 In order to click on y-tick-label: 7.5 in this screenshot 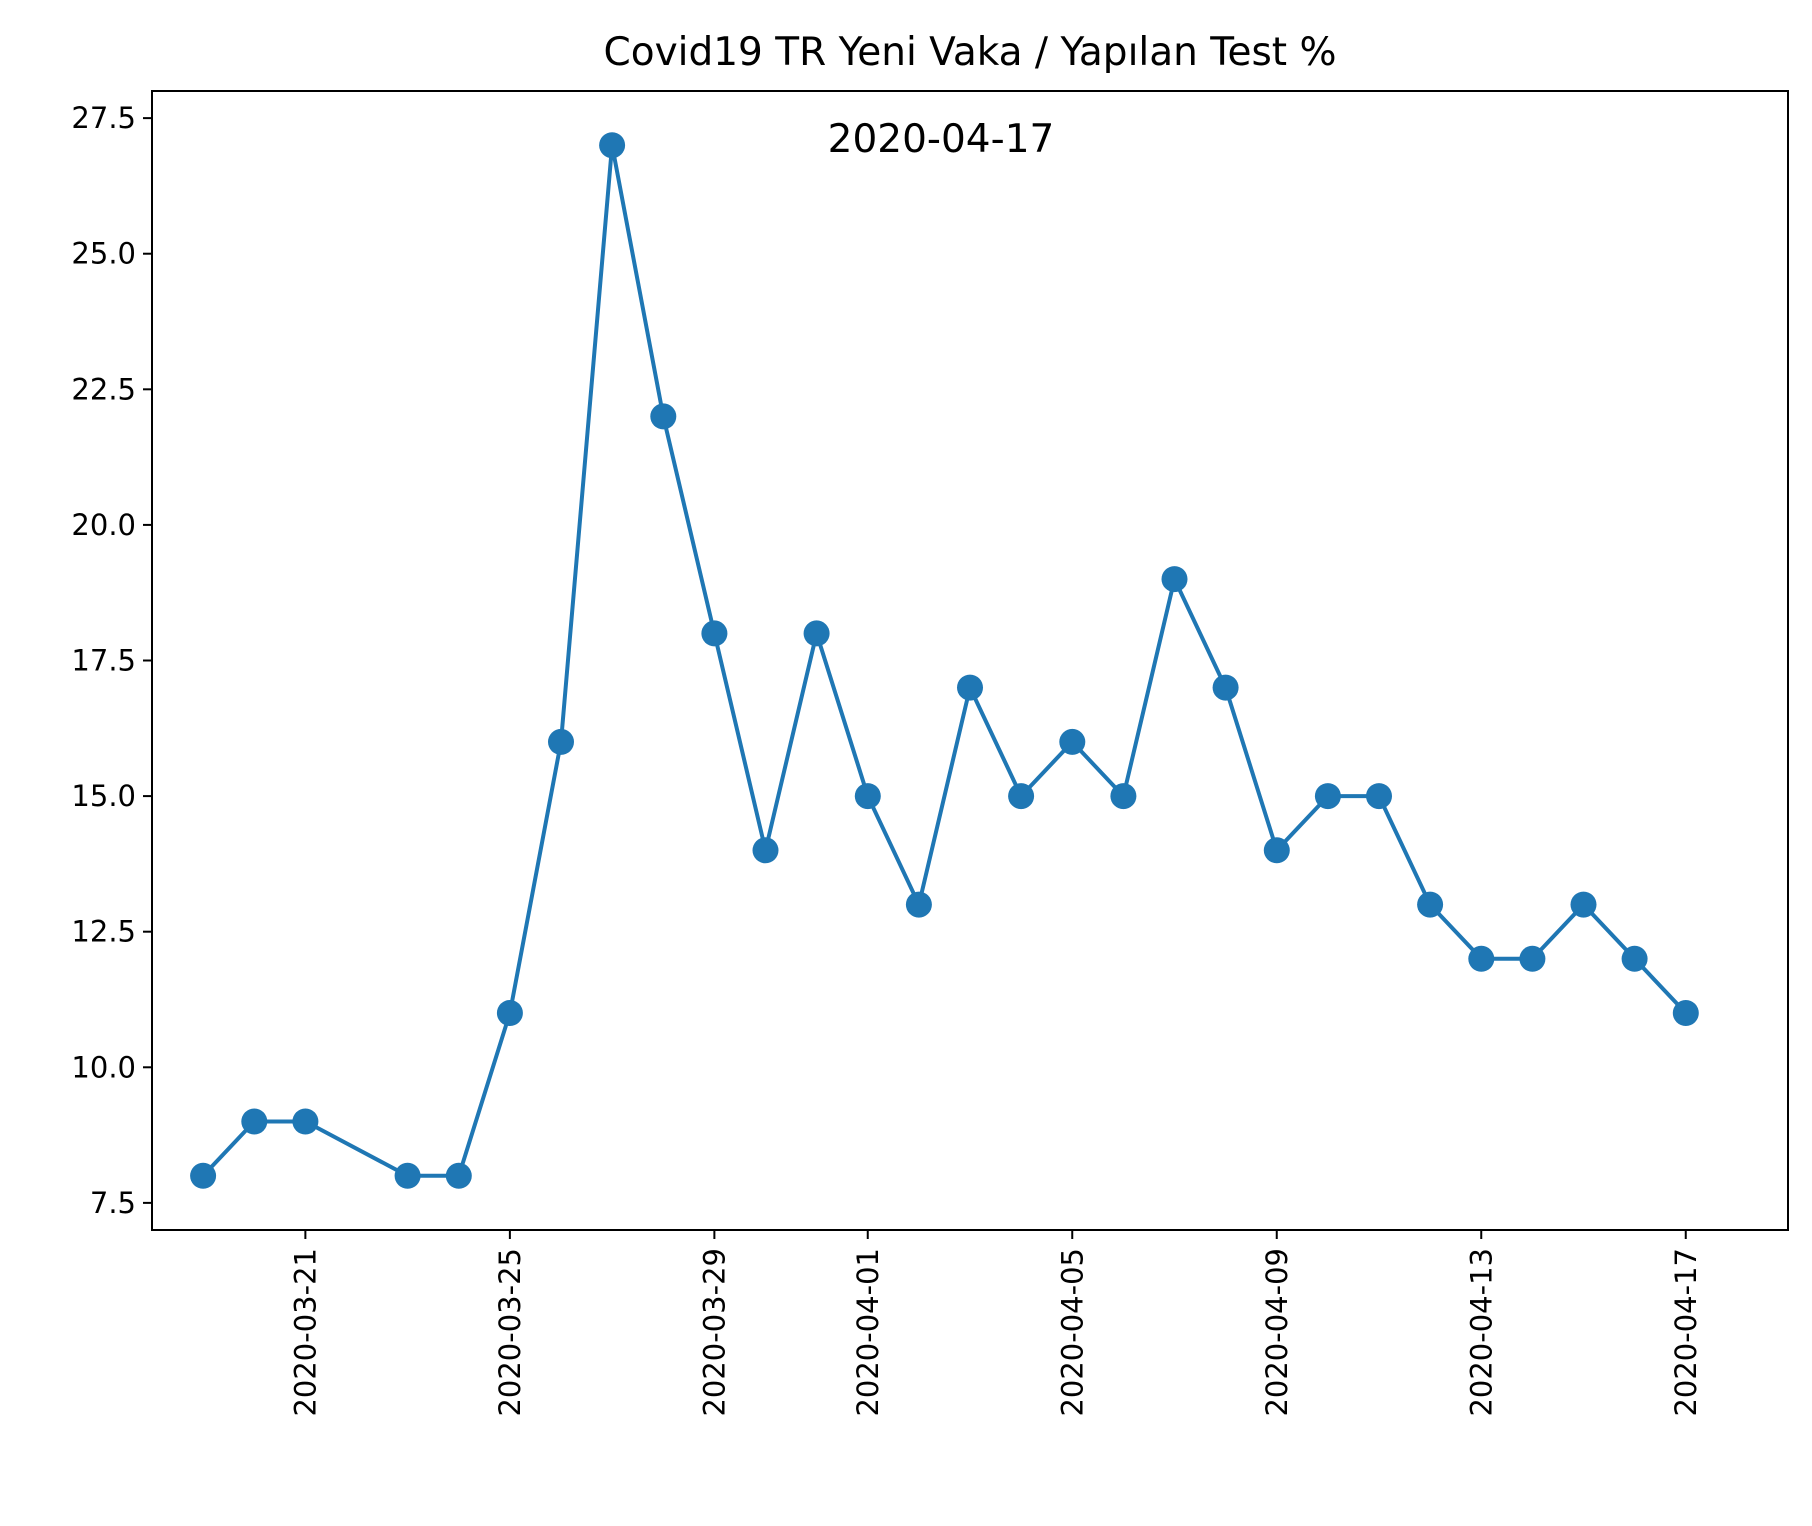, I will do `click(113, 1203)`.